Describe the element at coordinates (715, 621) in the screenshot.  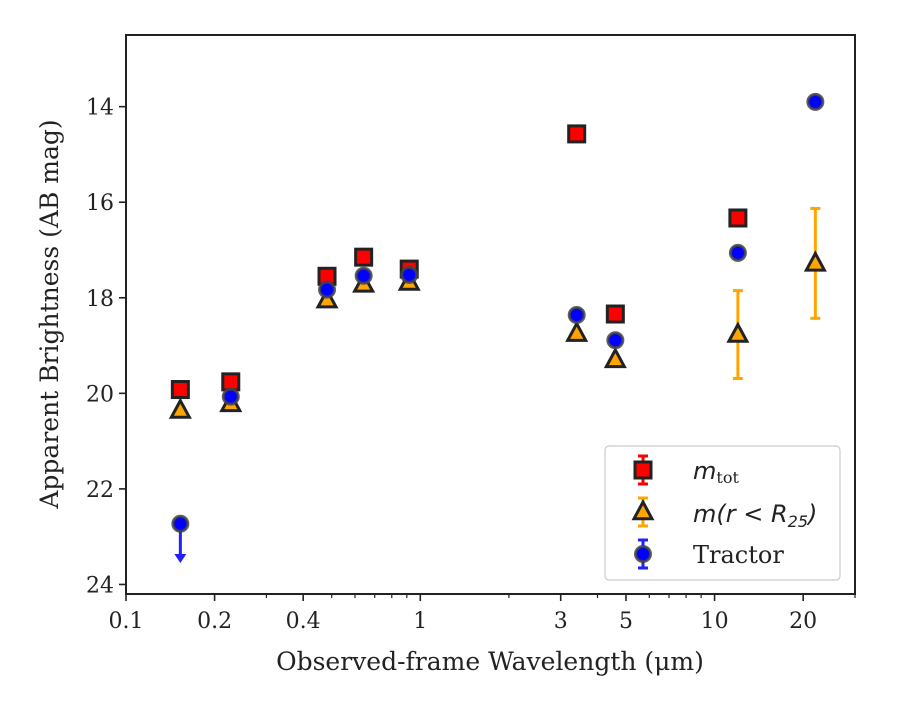
I see `x-tick-label: 10` at that location.